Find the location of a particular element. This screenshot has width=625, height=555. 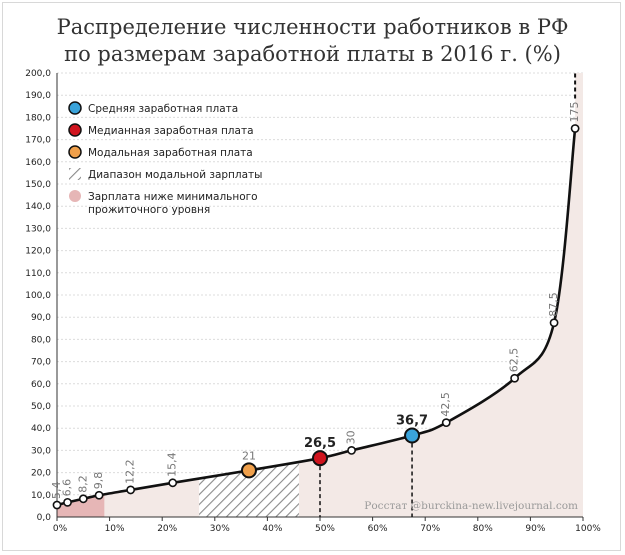

data-label: 87,5 is located at coordinates (553, 304).